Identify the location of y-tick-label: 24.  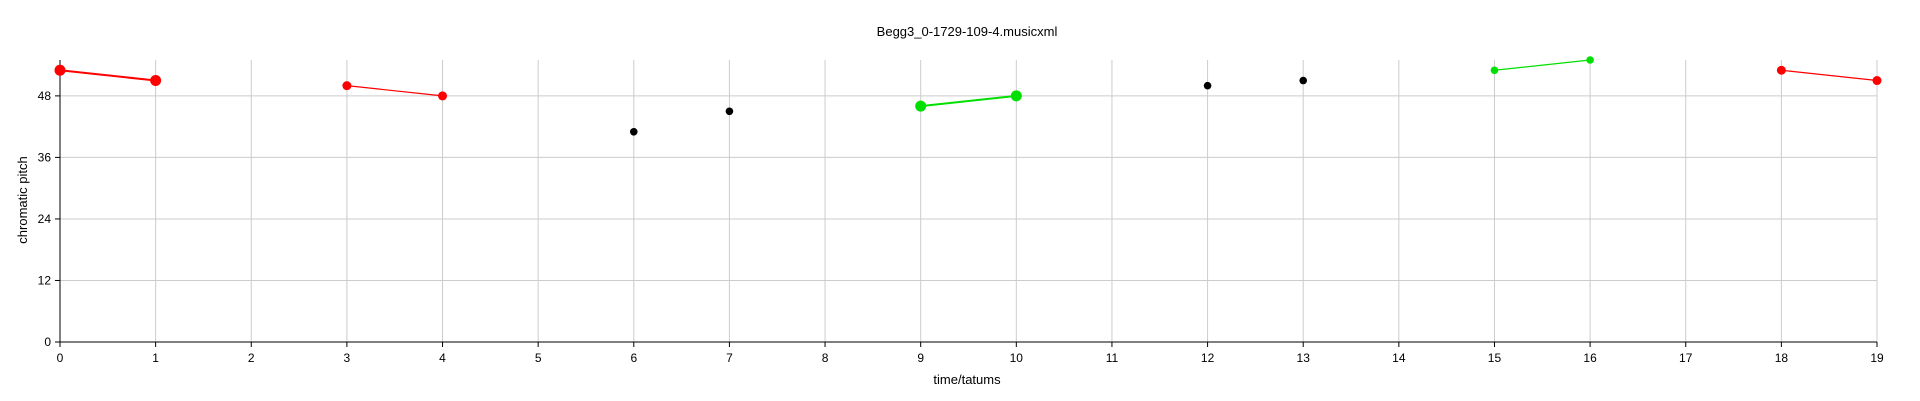
(45, 219).